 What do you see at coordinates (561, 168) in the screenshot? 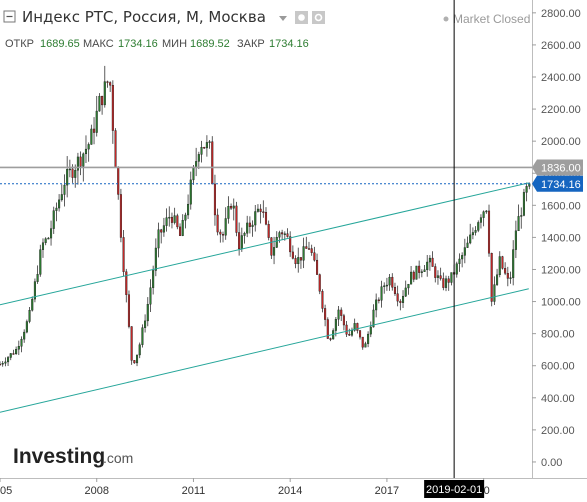
I see `price-tag-label: 1836.00` at bounding box center [561, 168].